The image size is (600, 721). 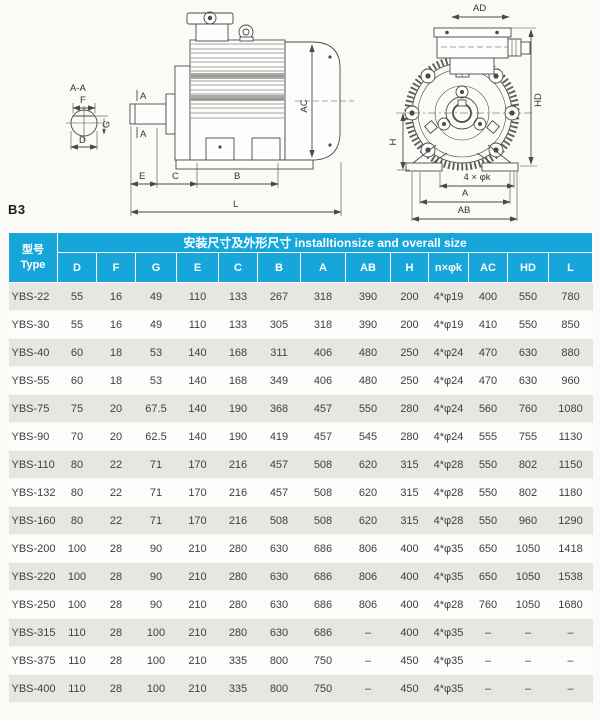 I want to click on cell-type: YBS-75, so click(x=33, y=408).